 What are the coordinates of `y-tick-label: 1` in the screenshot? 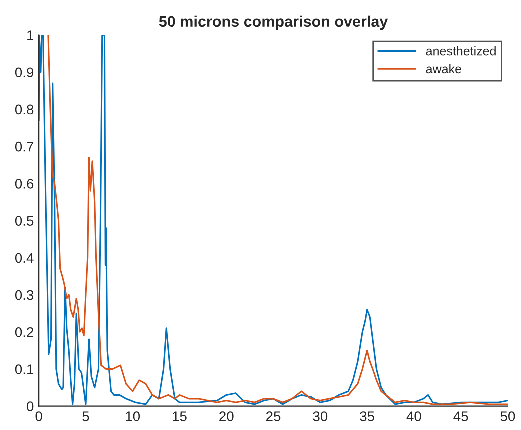 It's located at (31, 35).